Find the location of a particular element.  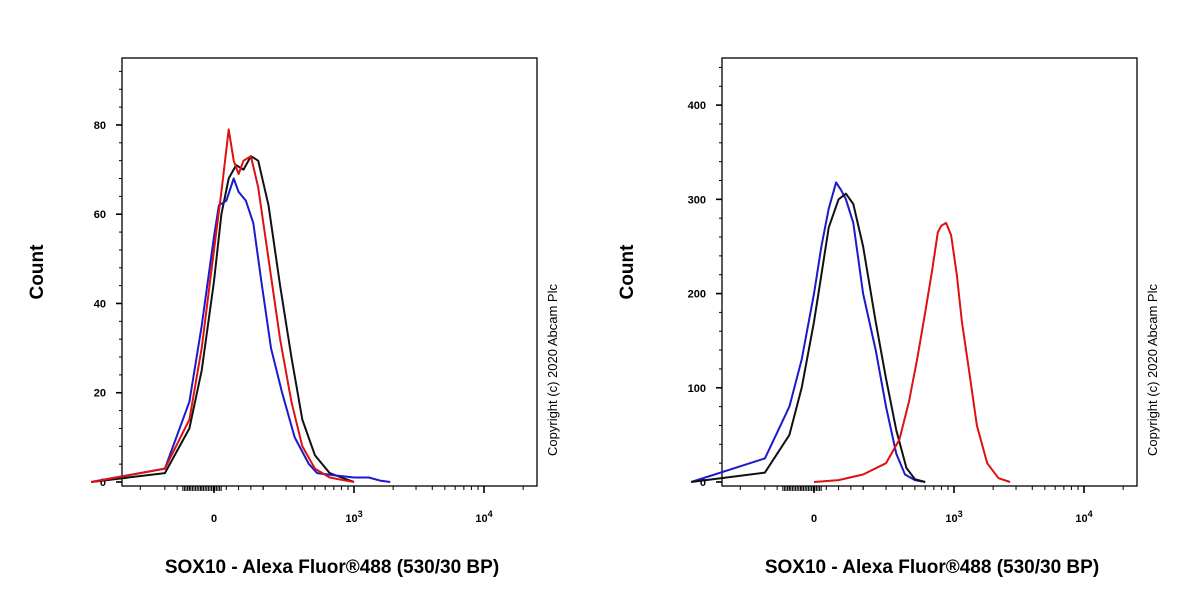

copyright-right: Copyright (c) 2020 Abcam Plc is located at coordinates (1152, 370).